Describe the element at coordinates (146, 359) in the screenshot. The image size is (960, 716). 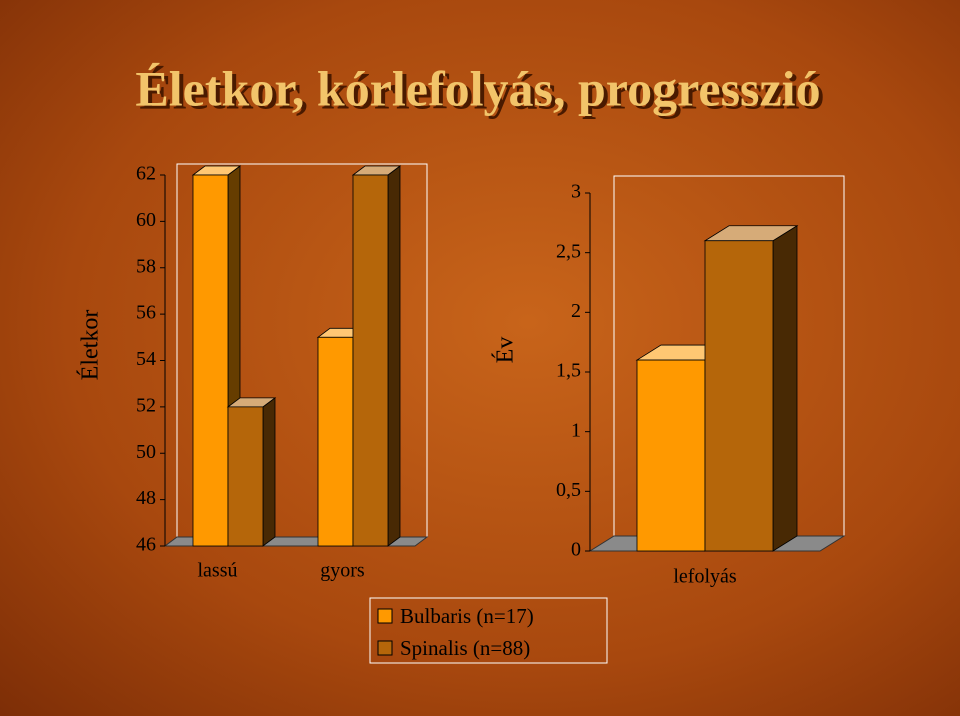
I see `y-tick-label: 54` at that location.